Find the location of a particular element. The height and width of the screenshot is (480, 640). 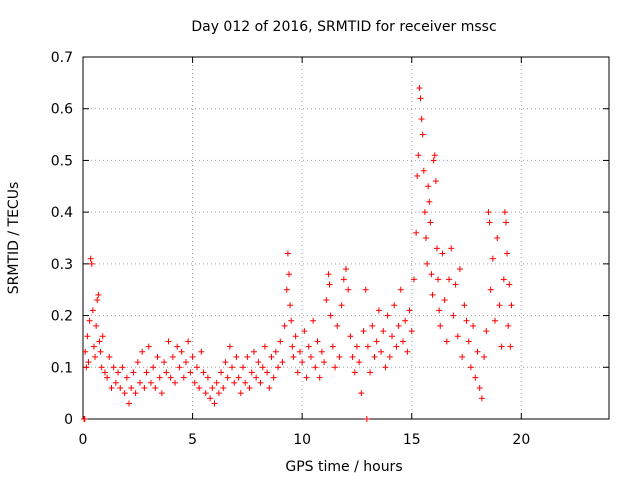

y-tick-label: 0.3 is located at coordinates (62, 265).